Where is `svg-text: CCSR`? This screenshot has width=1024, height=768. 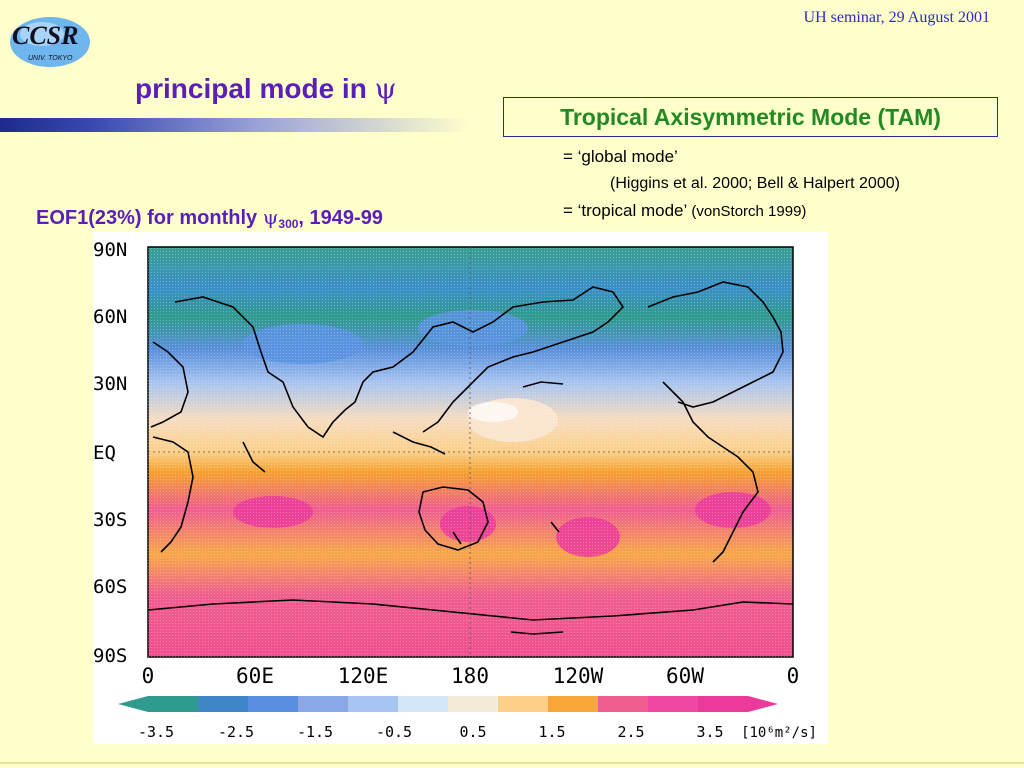
svg-text: CCSR is located at coordinates (45, 35).